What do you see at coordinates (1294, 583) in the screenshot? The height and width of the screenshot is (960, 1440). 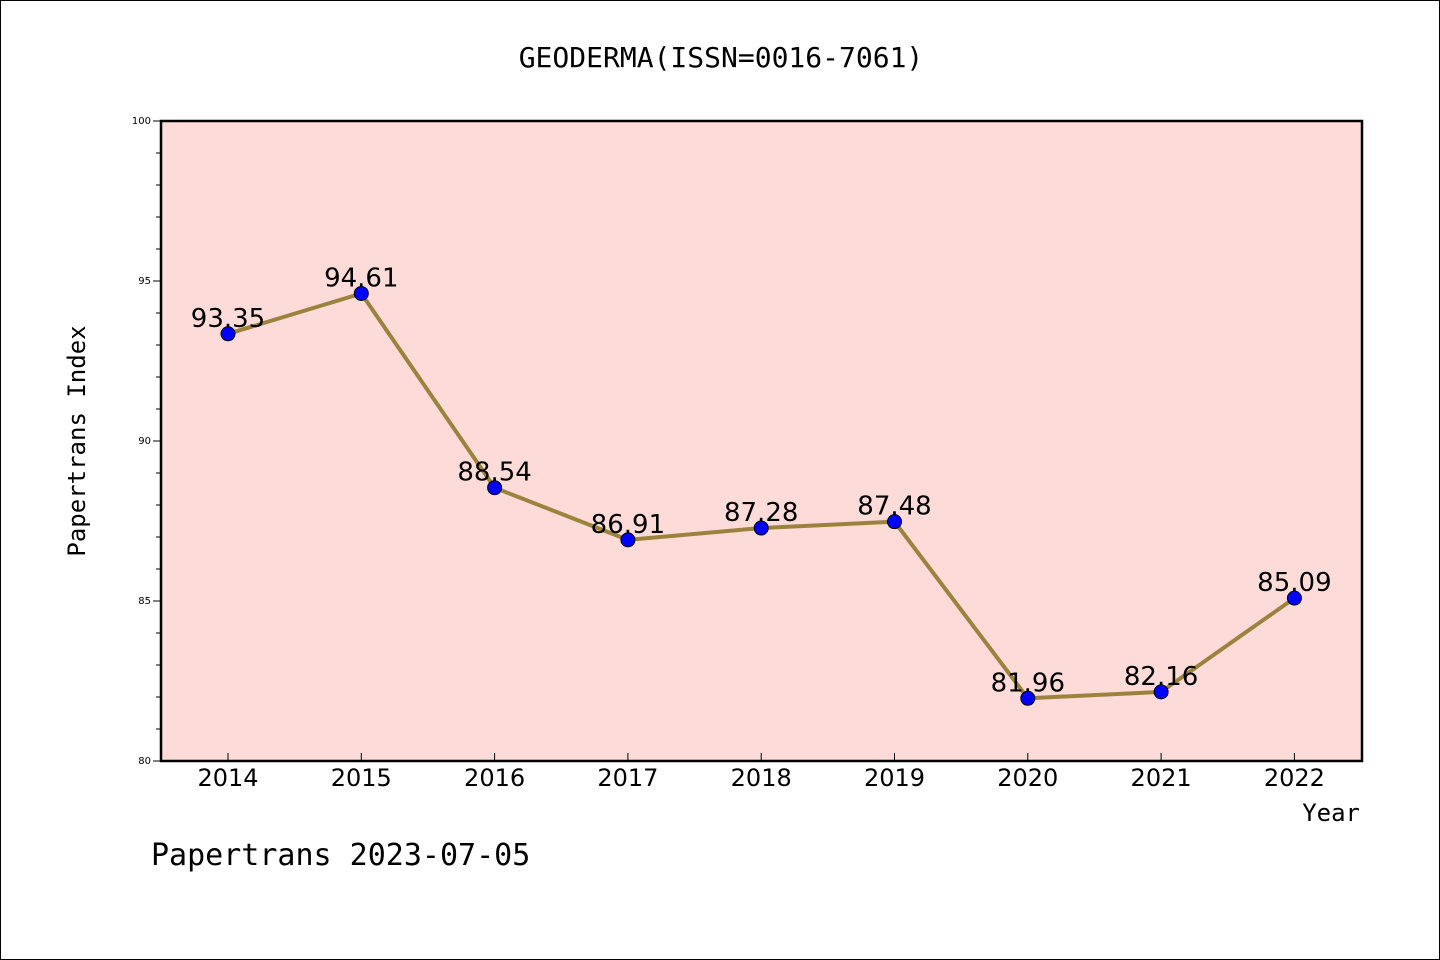 I see `data-label: 85.09` at bounding box center [1294, 583].